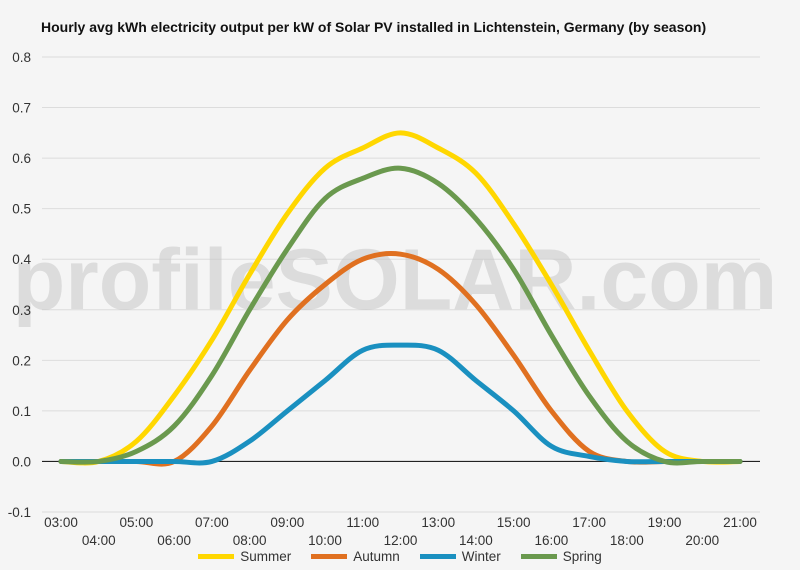  What do you see at coordinates (21, 209) in the screenshot?
I see `y-tick-label: 0.5` at bounding box center [21, 209].